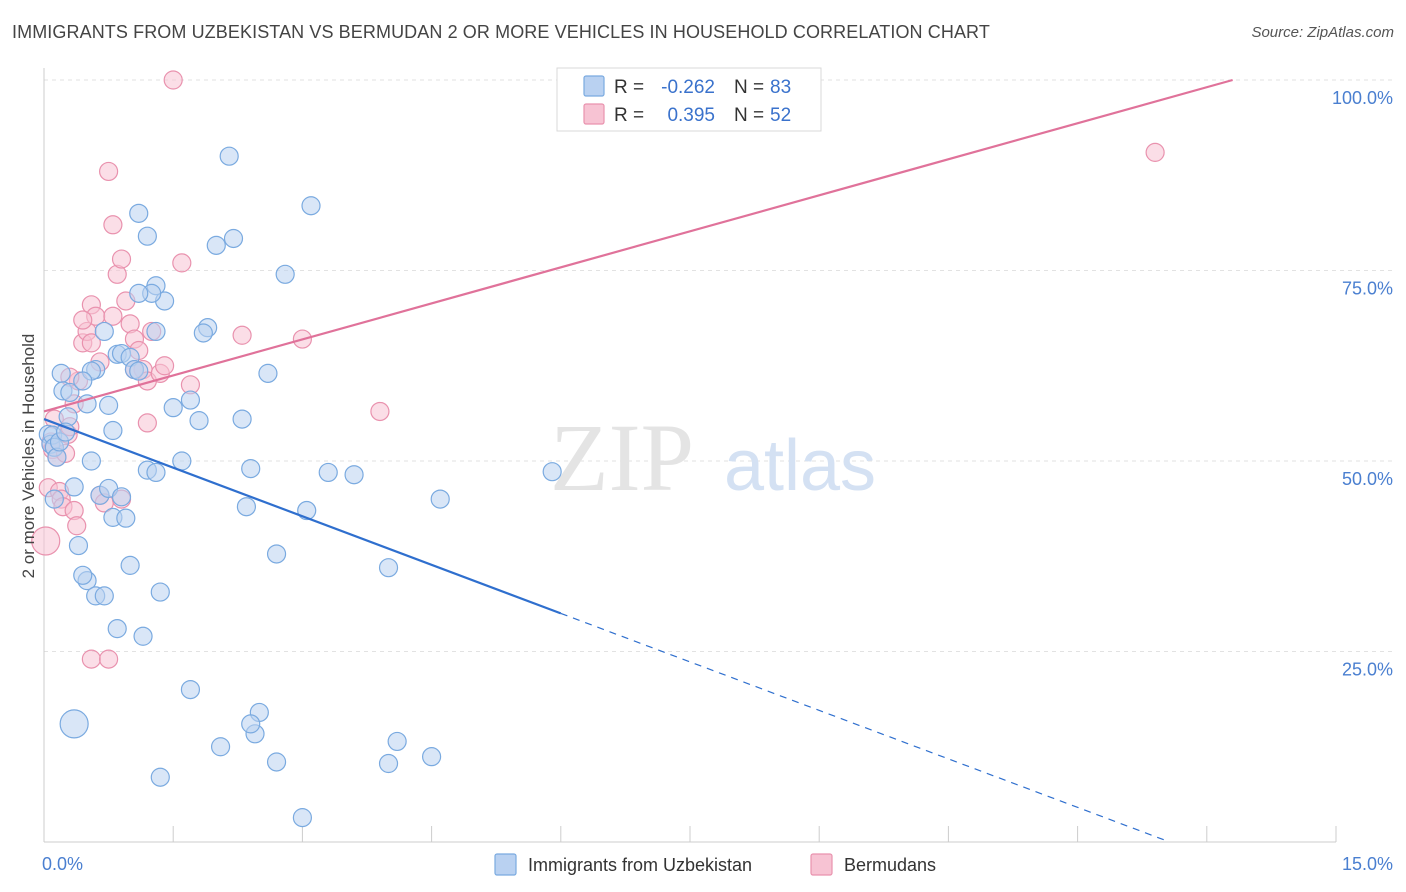 The image size is (1406, 892). Describe the element at coordinates (688, 87) in the screenshot. I see `legend-r-value: -0.262` at that location.